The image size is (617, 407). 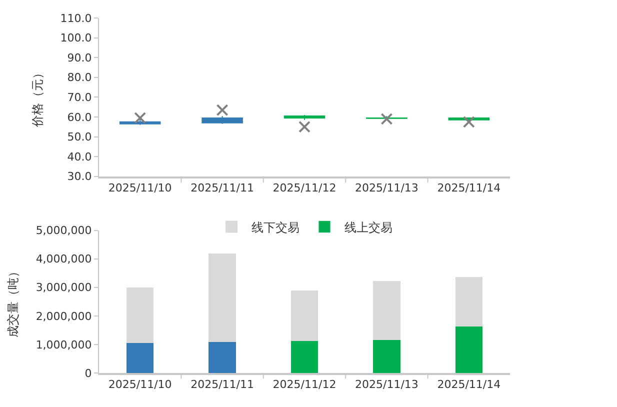 What do you see at coordinates (276, 227) in the screenshot?
I see `legend-label: 线下交易` at bounding box center [276, 227].